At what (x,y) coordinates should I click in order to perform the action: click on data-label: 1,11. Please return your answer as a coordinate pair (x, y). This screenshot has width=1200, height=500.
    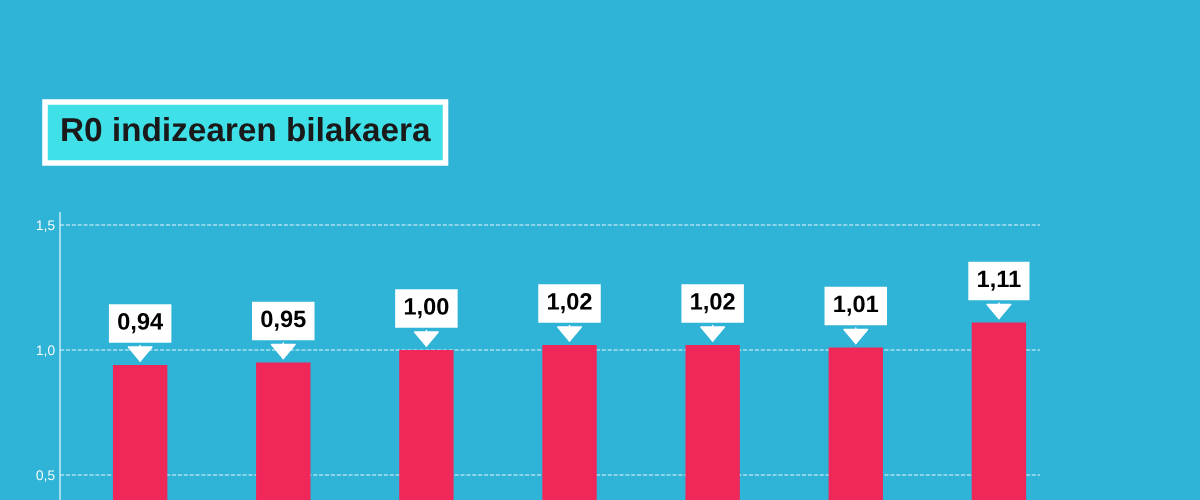
    Looking at the image, I should click on (999, 280).